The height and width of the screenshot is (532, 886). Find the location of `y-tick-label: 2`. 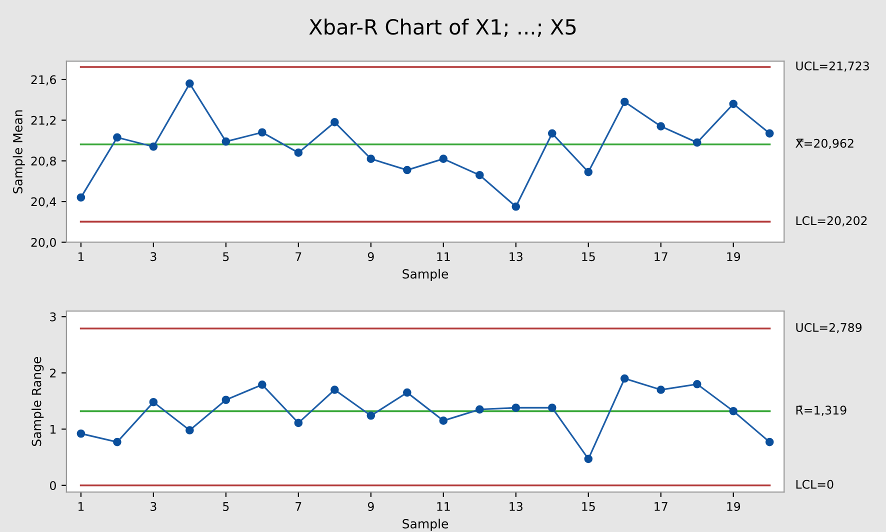

y-tick-label: 2 is located at coordinates (53, 373).